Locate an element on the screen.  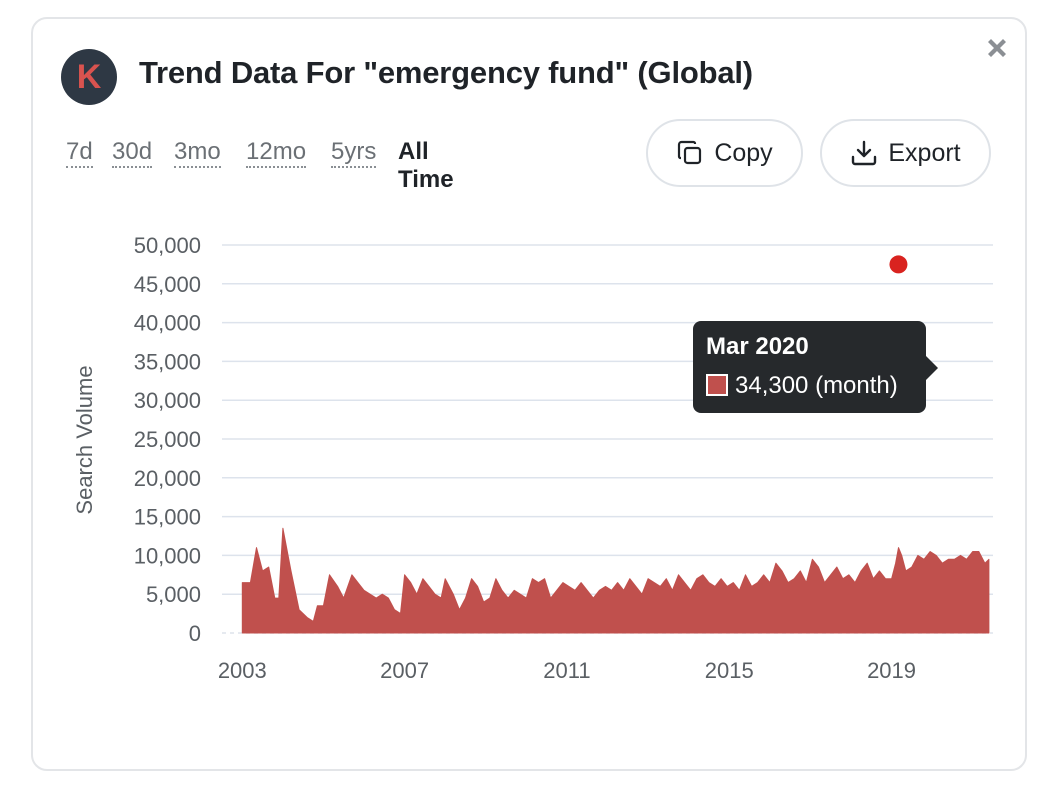
download-icon is located at coordinates (864, 153).